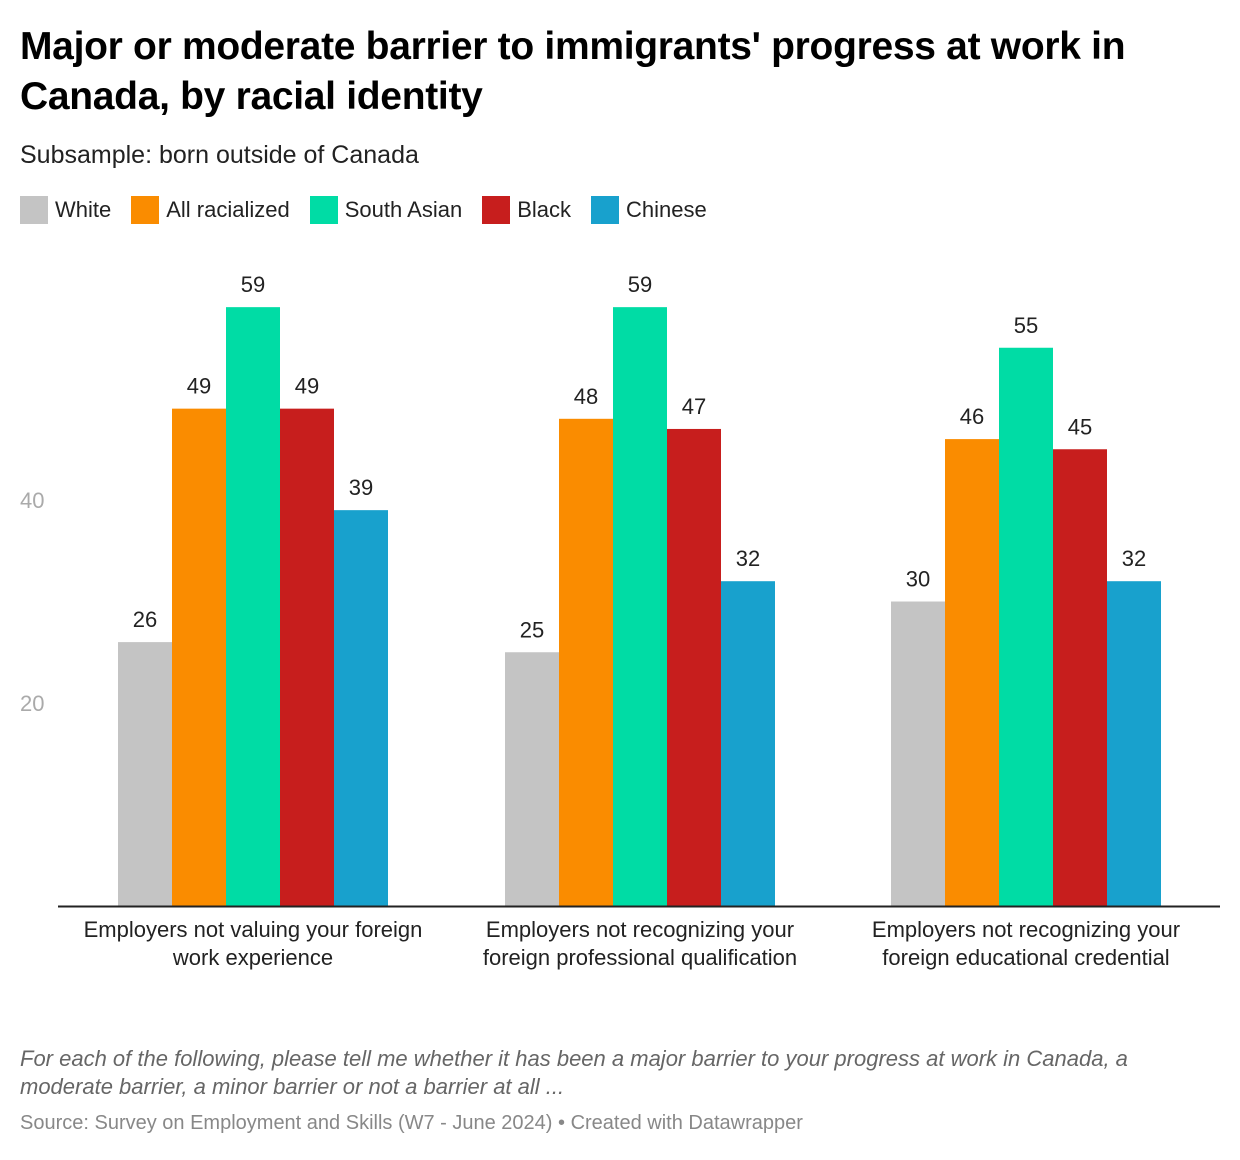 The height and width of the screenshot is (1160, 1240). Describe the element at coordinates (83, 209) in the screenshot. I see `legend-label: White` at that location.